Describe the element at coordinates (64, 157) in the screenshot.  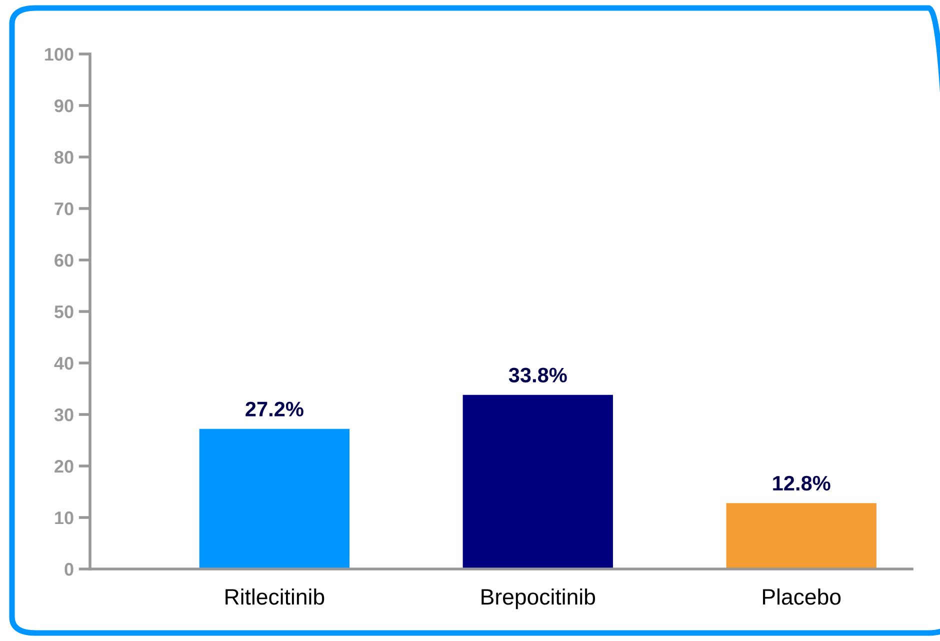
I see `y-tick-label: 80` at that location.